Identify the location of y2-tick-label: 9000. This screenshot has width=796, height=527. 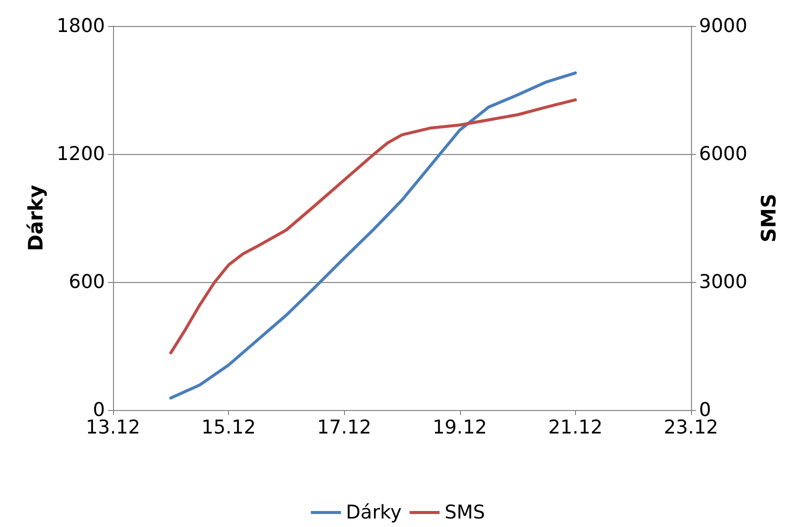
(723, 26).